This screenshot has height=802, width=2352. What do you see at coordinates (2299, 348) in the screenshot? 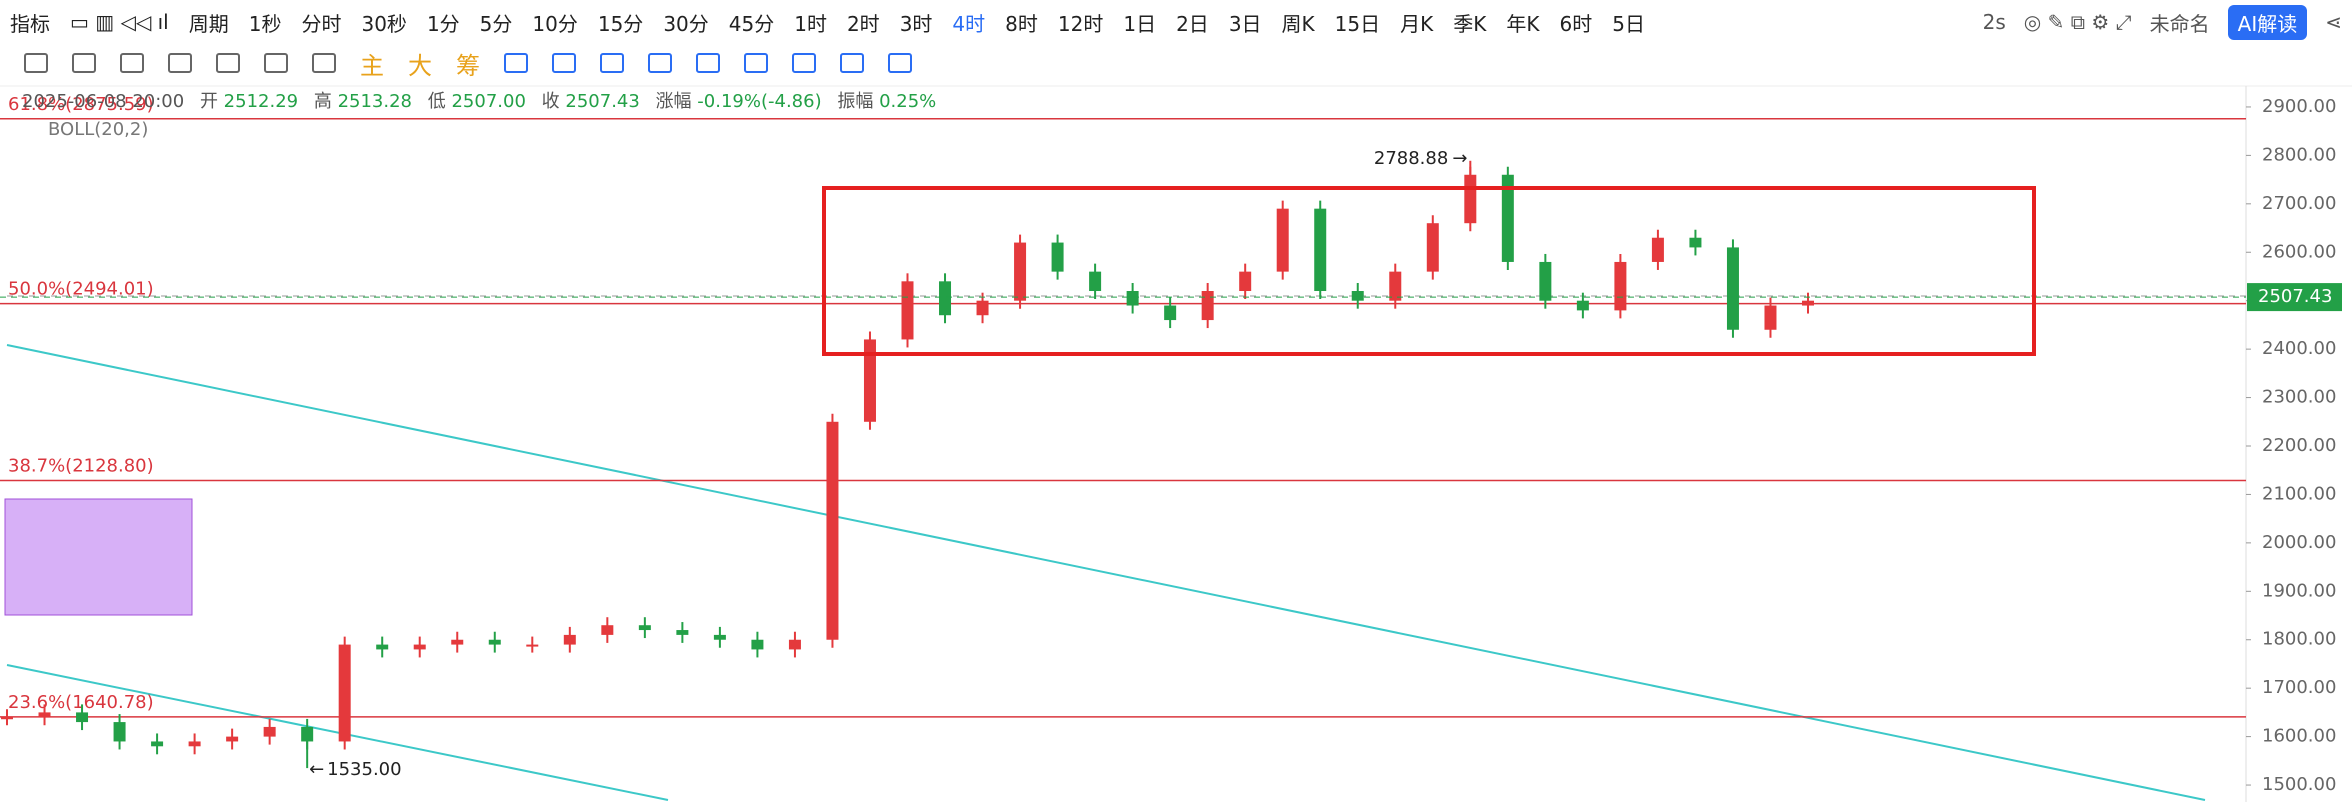
I see `y-tick-label: 2400.00` at bounding box center [2299, 348].